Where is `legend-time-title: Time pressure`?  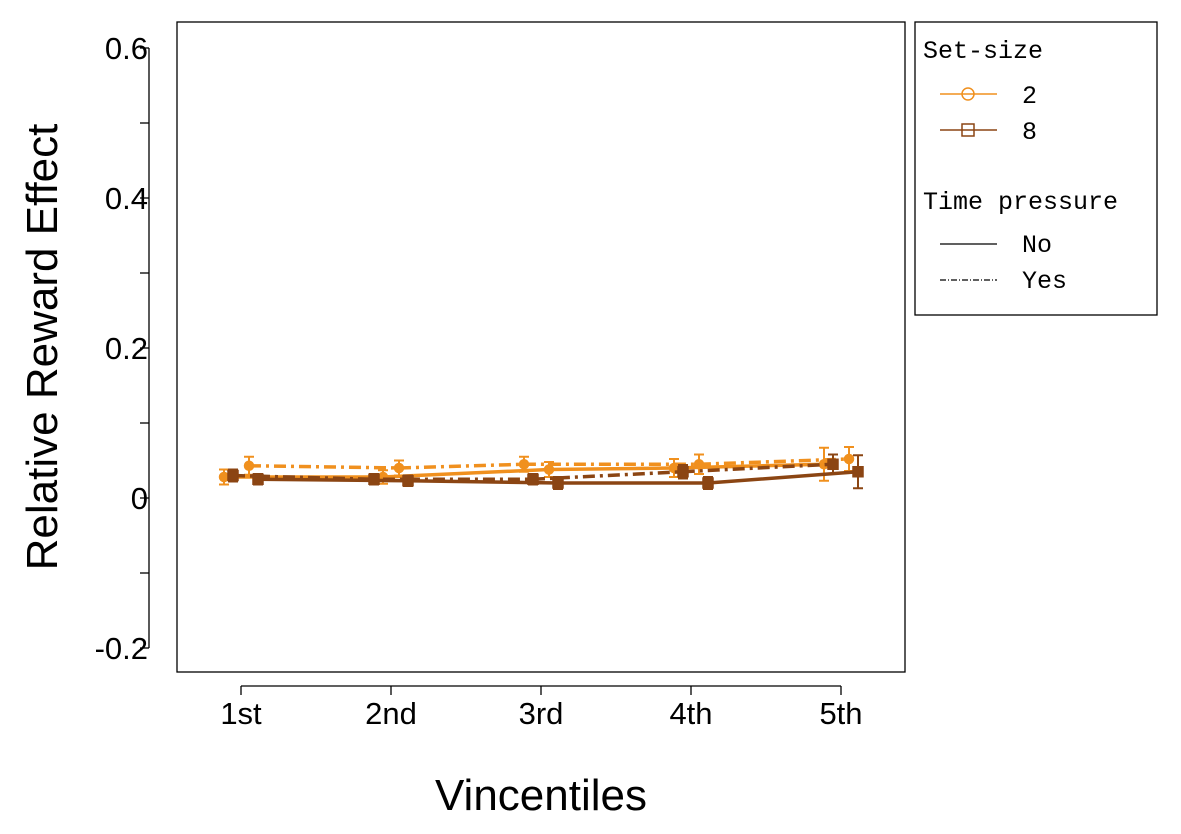 legend-time-title: Time pressure is located at coordinates (1020, 202).